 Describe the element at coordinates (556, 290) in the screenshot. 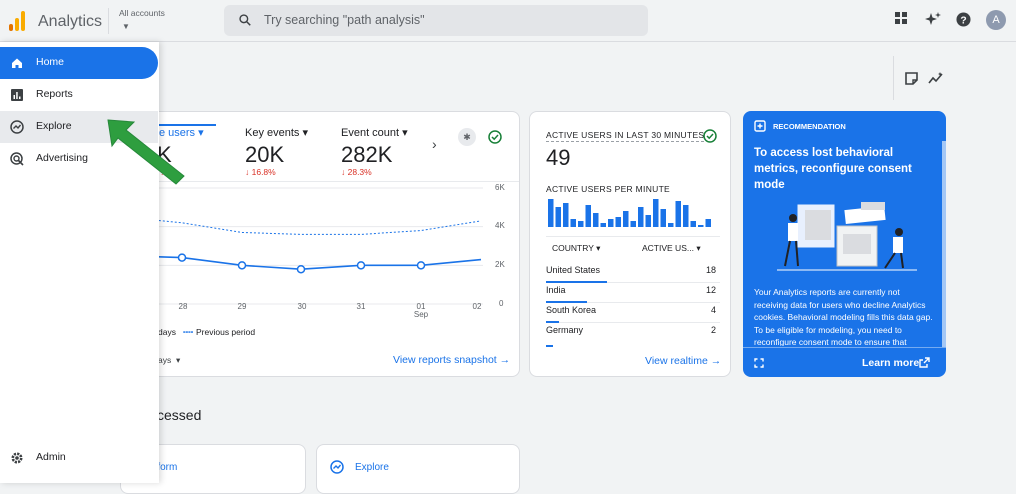

I see `country-name: India` at that location.